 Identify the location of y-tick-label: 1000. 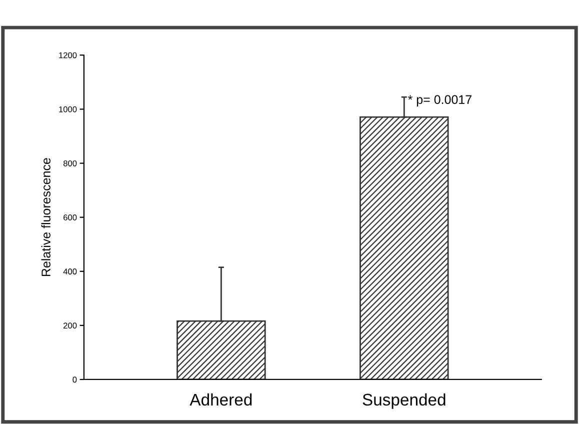
(68, 109).